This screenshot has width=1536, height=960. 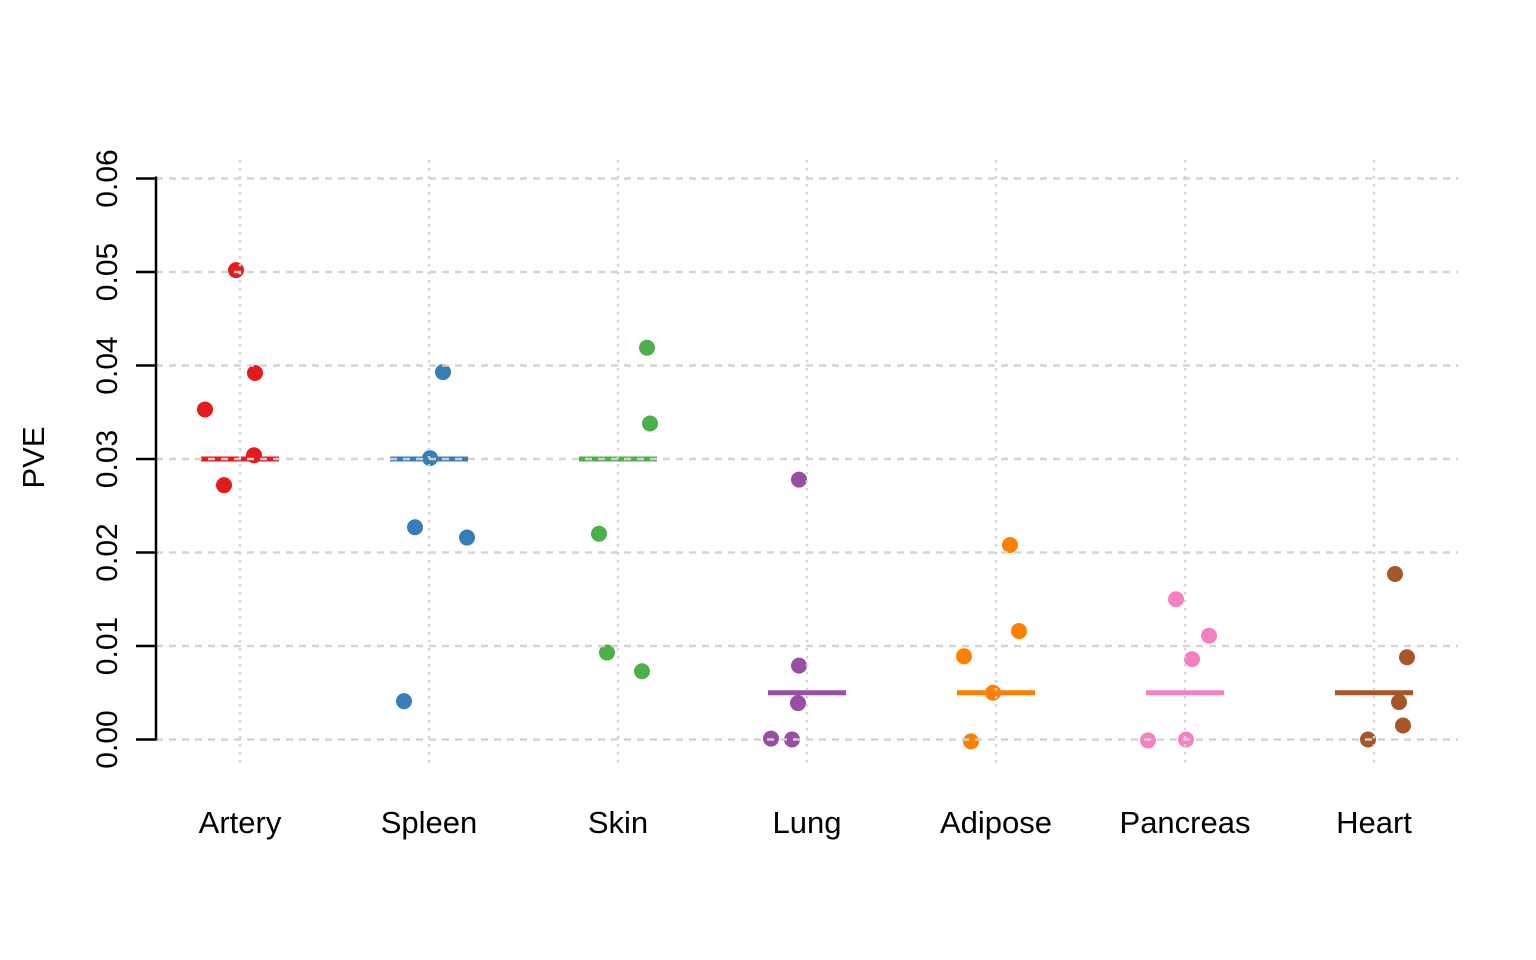 I want to click on y-tick-label: 0.03, so click(x=107, y=459).